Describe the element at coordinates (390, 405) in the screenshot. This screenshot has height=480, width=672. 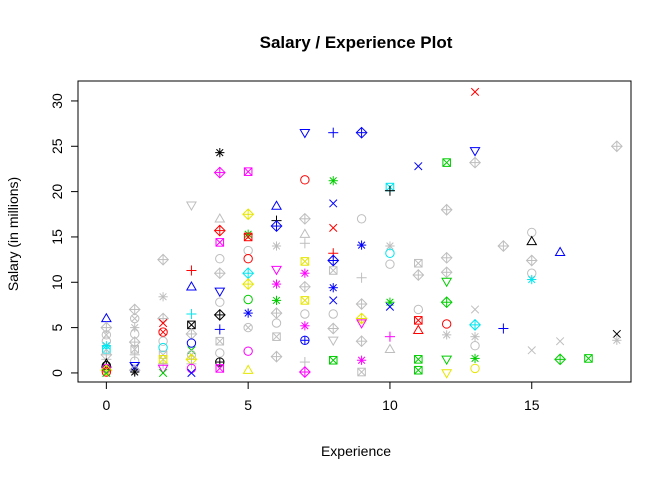
I see `x-tick-label: 10` at that location.